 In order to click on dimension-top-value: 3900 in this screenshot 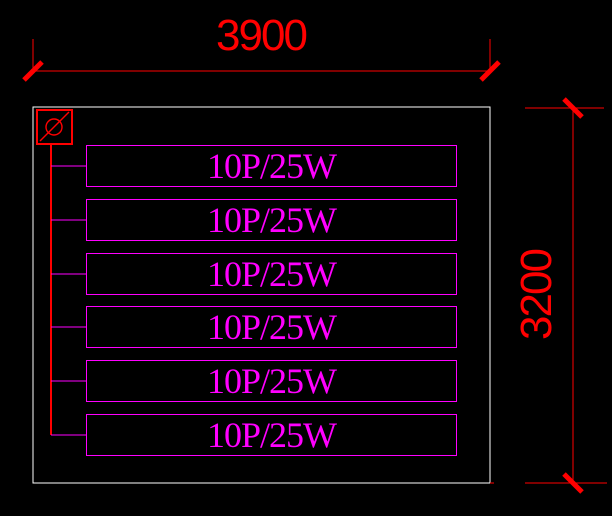, I will do `click(262, 35)`.